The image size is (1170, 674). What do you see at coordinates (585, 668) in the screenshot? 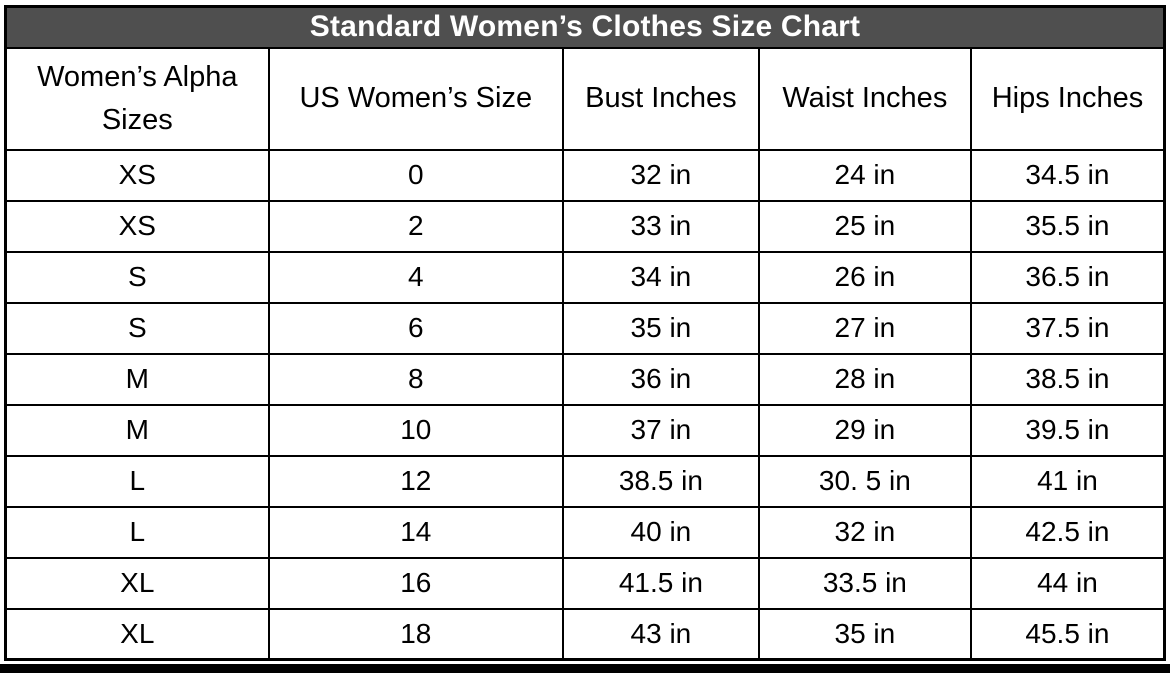
I see `bottom-border-bar` at bounding box center [585, 668].